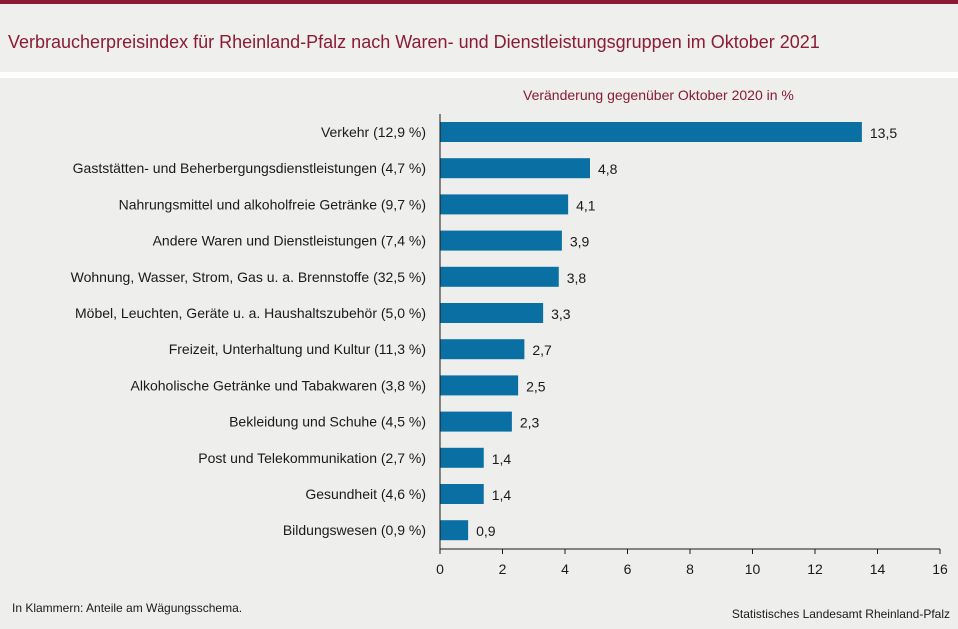 This screenshot has height=629, width=958. What do you see at coordinates (479, 75) in the screenshot?
I see `title-separator` at bounding box center [479, 75].